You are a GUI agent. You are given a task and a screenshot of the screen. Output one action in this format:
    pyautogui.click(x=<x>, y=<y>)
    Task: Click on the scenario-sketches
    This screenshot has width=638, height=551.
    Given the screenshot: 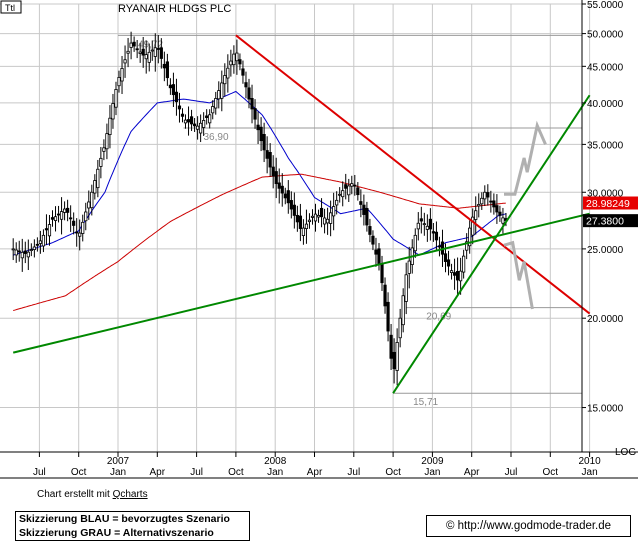 What is the action you would take?
    pyautogui.click(x=525, y=215)
    